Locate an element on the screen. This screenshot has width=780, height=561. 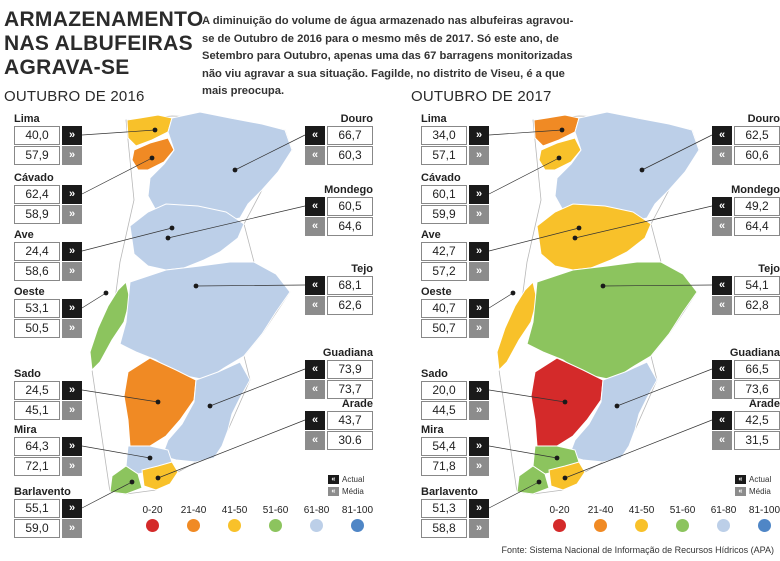
region-box-arade: Arade «43,7 «30.6 is located at coordinates (341, 424).